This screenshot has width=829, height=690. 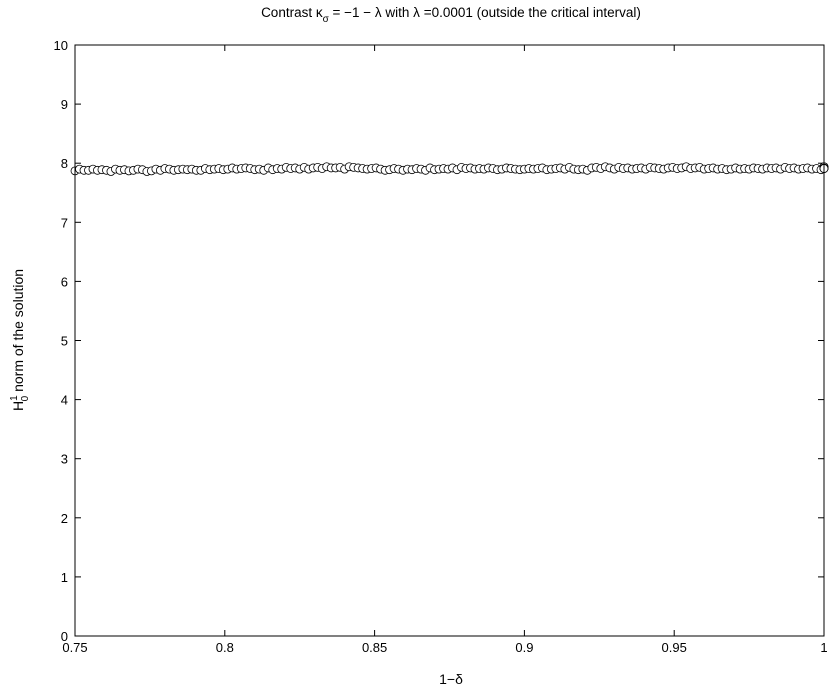 What do you see at coordinates (64, 636) in the screenshot?
I see `y-tick-label: 0` at bounding box center [64, 636].